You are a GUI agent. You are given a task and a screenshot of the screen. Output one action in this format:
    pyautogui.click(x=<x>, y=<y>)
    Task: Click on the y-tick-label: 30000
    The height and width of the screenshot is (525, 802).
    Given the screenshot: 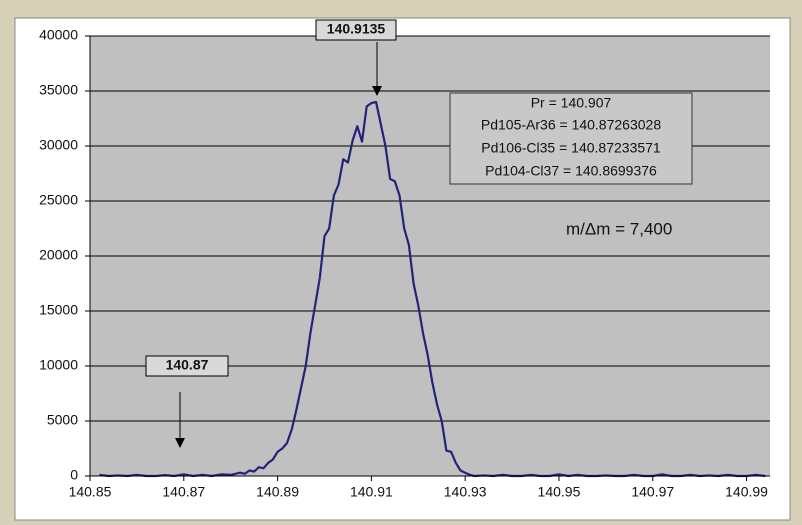 What is the action you would take?
    pyautogui.click(x=58, y=145)
    